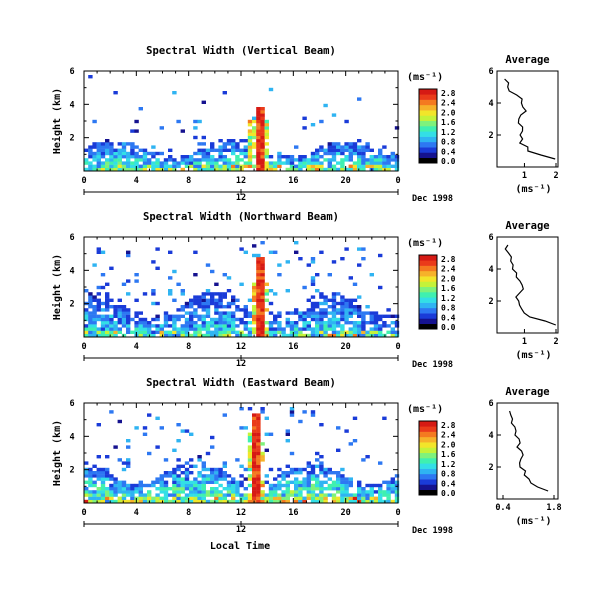  I want to click on panel-title: Spectral Width (Vertical Beam), so click(241, 51).